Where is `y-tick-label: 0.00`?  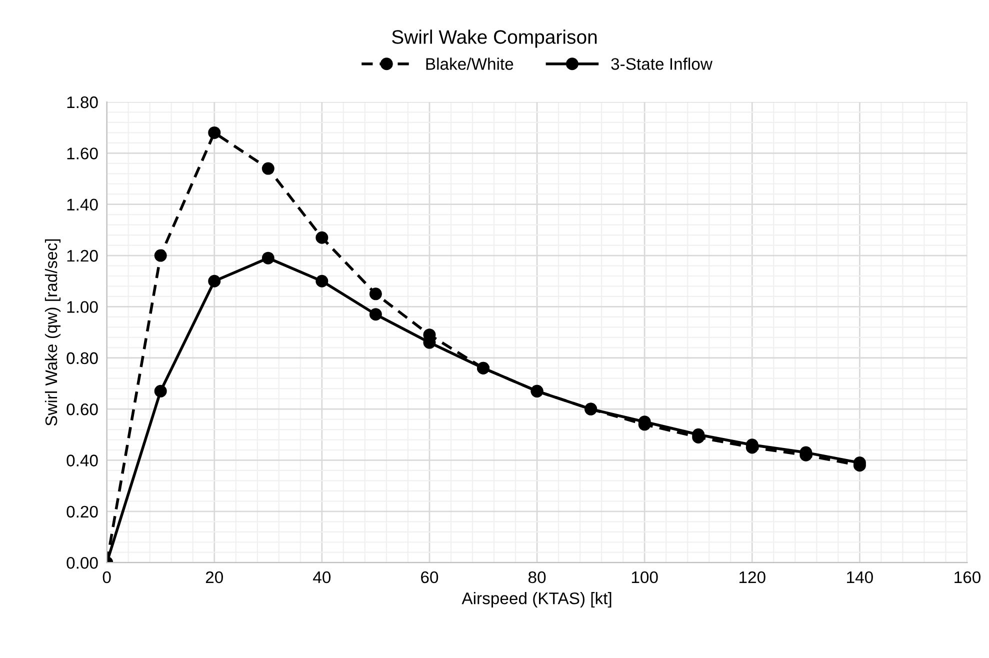
y-tick-label: 0.00 is located at coordinates (82, 562).